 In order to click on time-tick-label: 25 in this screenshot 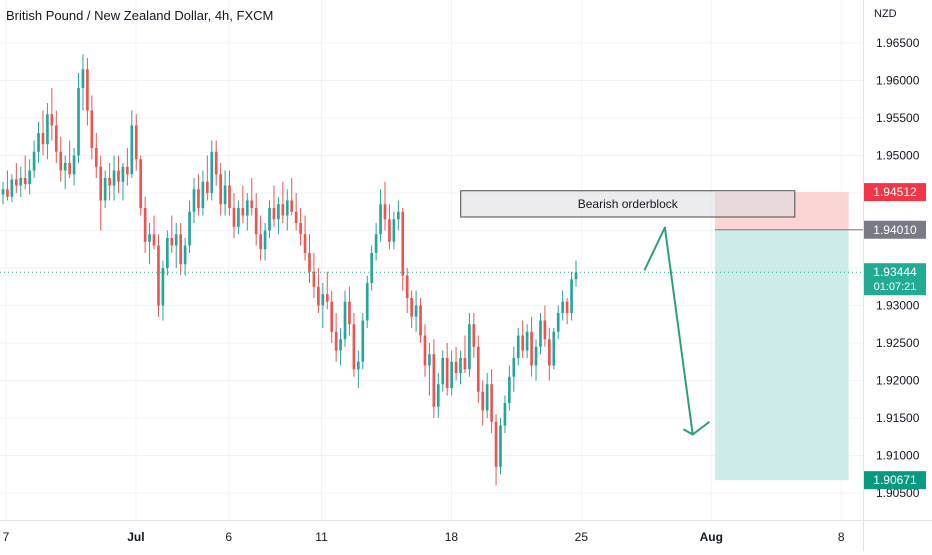, I will do `click(582, 537)`.